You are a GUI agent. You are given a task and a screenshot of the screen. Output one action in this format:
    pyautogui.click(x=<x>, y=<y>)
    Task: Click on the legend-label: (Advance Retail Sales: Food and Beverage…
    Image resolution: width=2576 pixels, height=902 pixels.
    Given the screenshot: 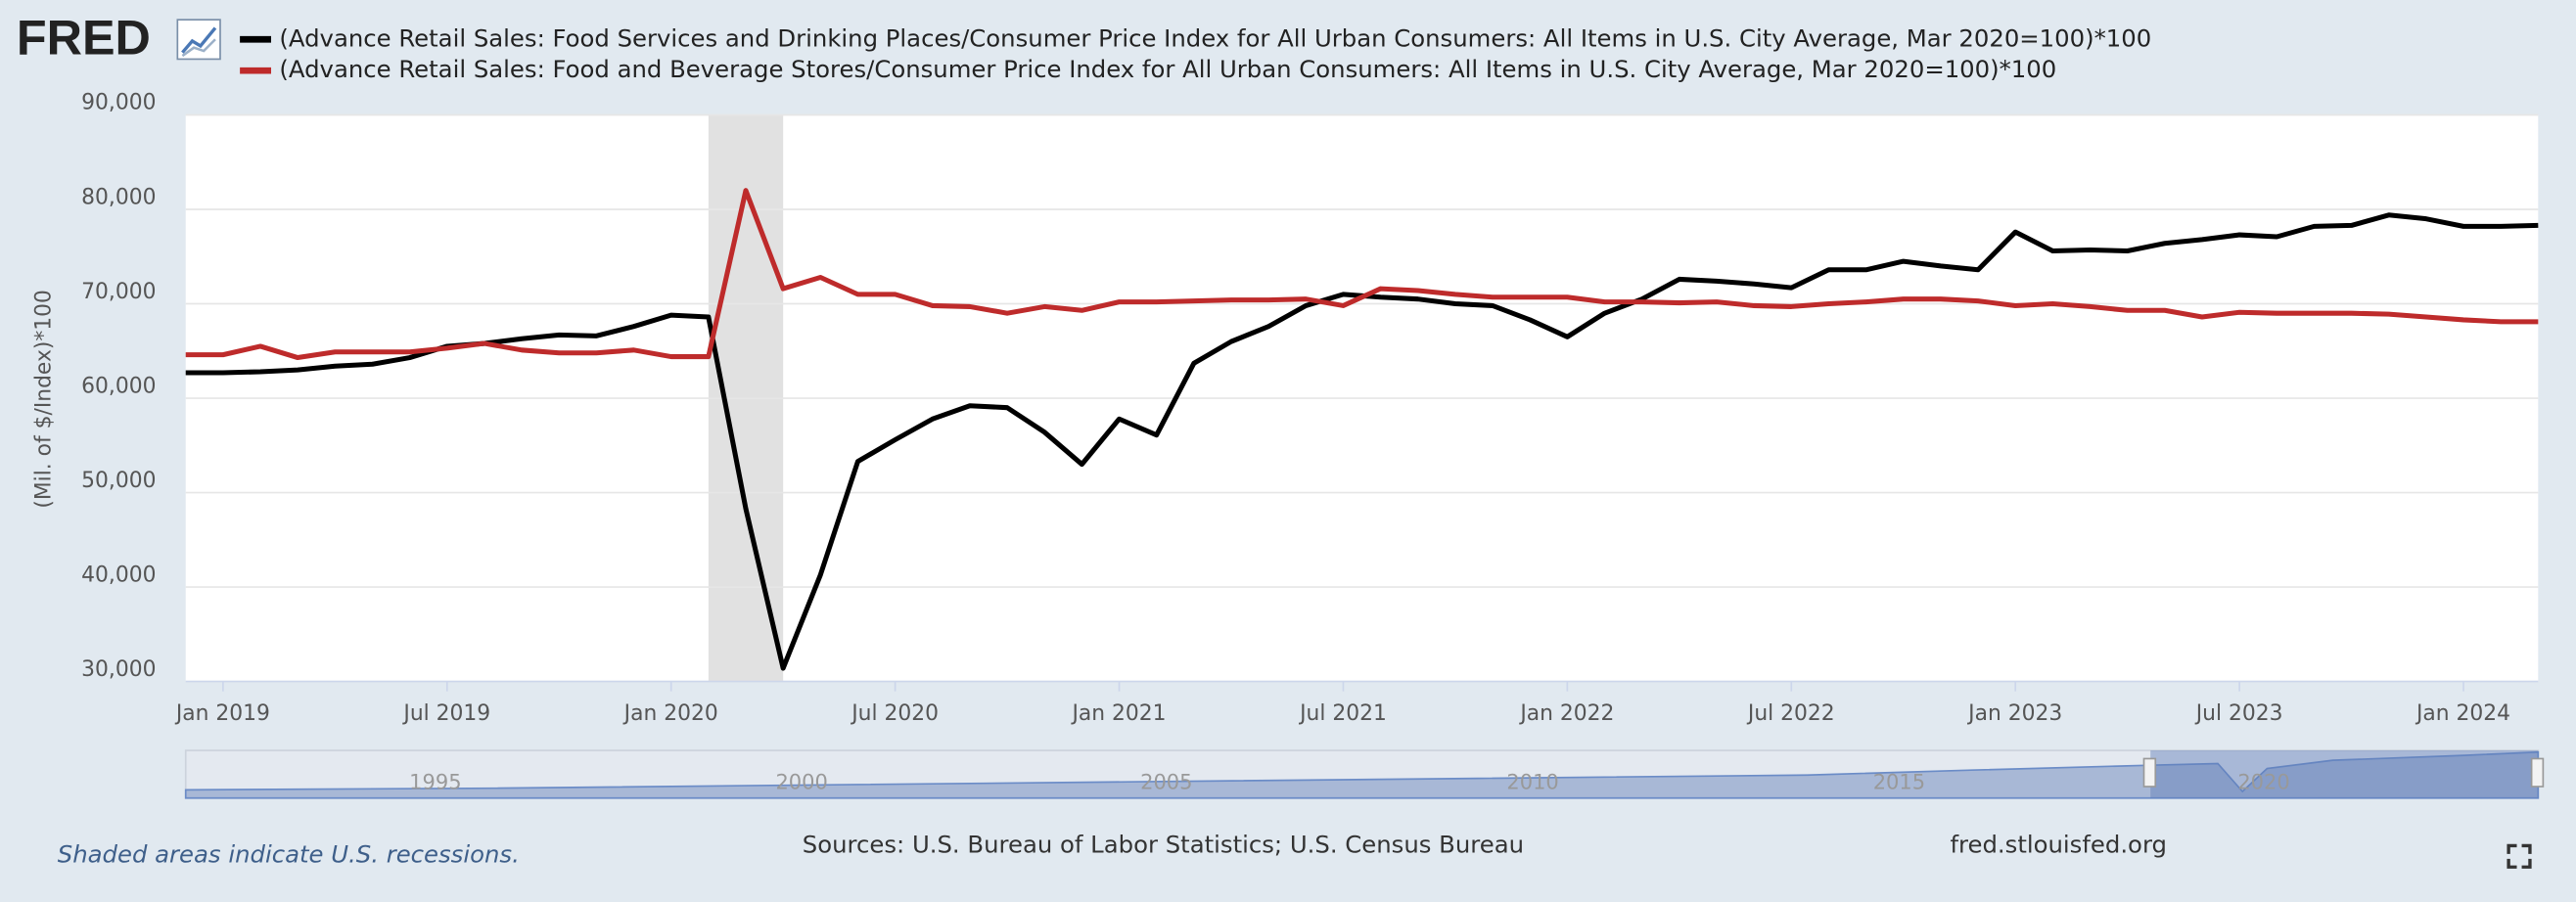 What is the action you would take?
    pyautogui.click(x=1167, y=69)
    